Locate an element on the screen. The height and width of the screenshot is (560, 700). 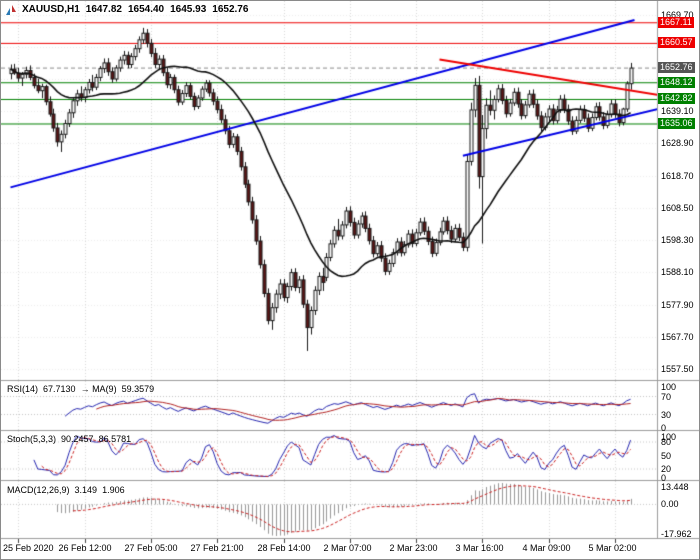
price-level-label: 1648.12 is located at coordinates (676, 82).